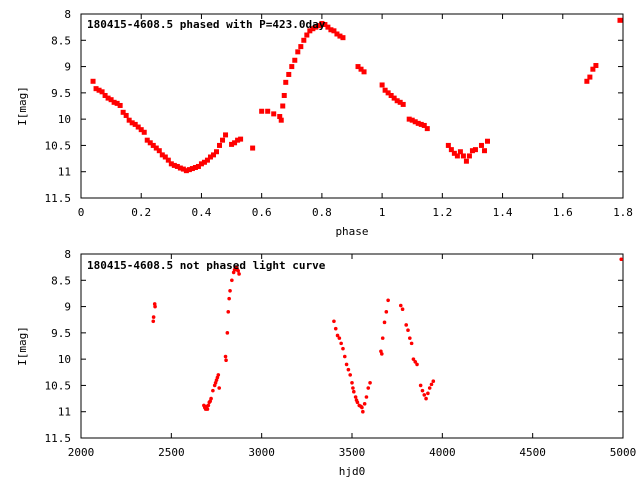 This screenshot has width=640, height=484. What do you see at coordinates (206, 24) in the screenshot?
I see `chart-1-title: 180415-4608.5 phased with P=423.0day` at bounding box center [206, 24].